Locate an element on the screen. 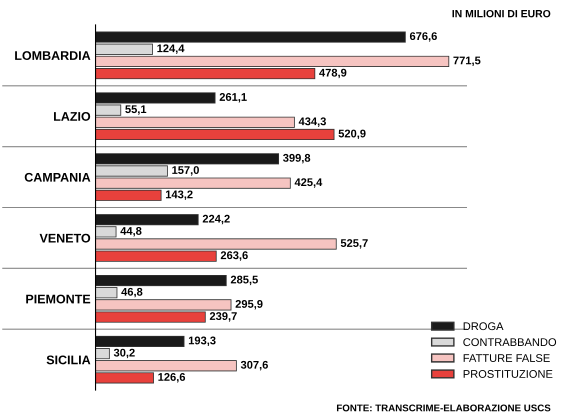 The height and width of the screenshot is (415, 562). data-label: 285,5 is located at coordinates (244, 281).